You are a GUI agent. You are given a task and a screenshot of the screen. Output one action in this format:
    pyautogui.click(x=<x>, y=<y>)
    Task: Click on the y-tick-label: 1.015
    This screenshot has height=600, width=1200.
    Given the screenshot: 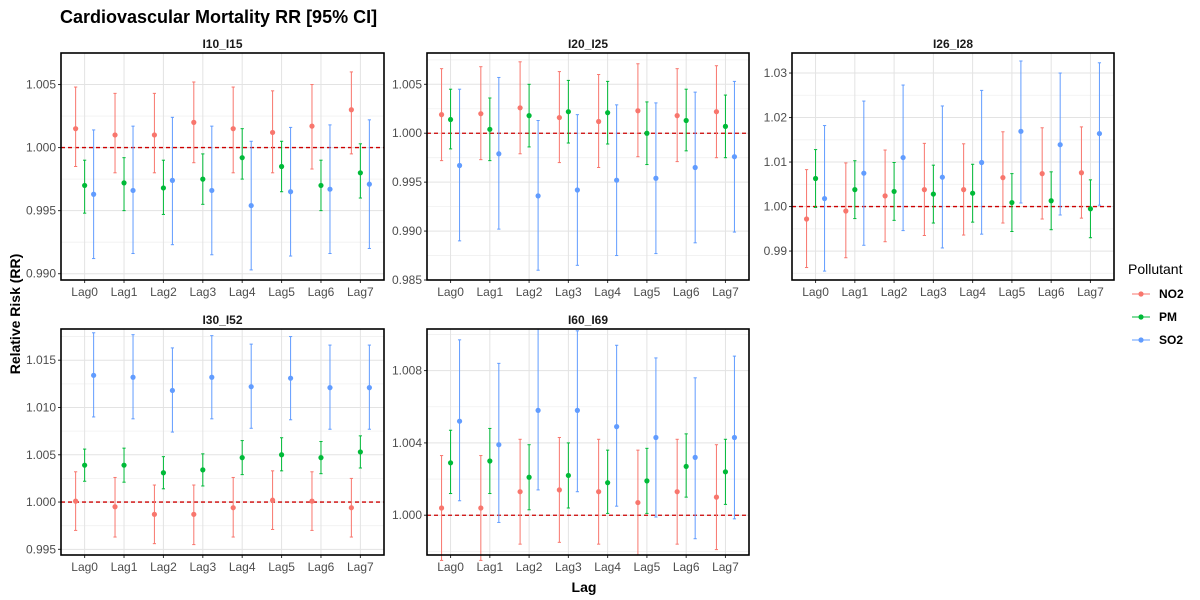 What is the action you would take?
    pyautogui.click(x=41, y=360)
    